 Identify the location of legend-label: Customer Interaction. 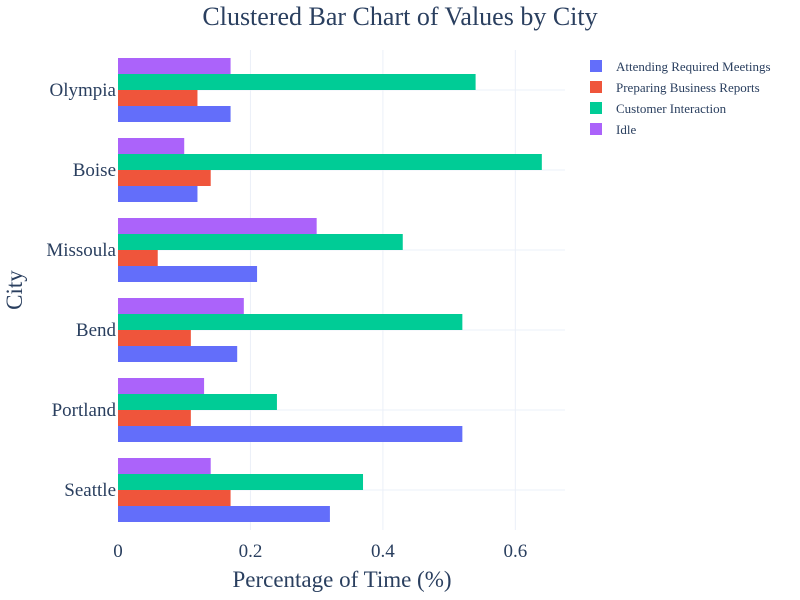
(671, 108).